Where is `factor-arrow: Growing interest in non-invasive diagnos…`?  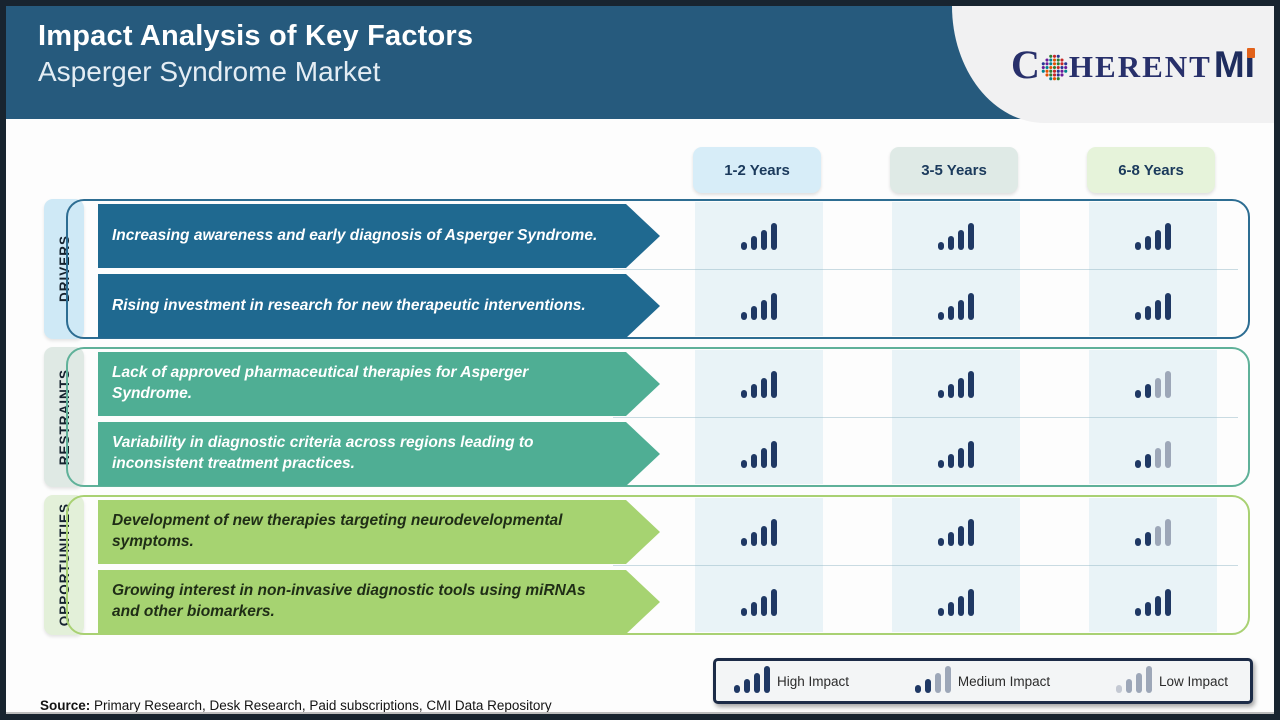 factor-arrow: Growing interest in non-invasive diagnos… is located at coordinates (379, 602).